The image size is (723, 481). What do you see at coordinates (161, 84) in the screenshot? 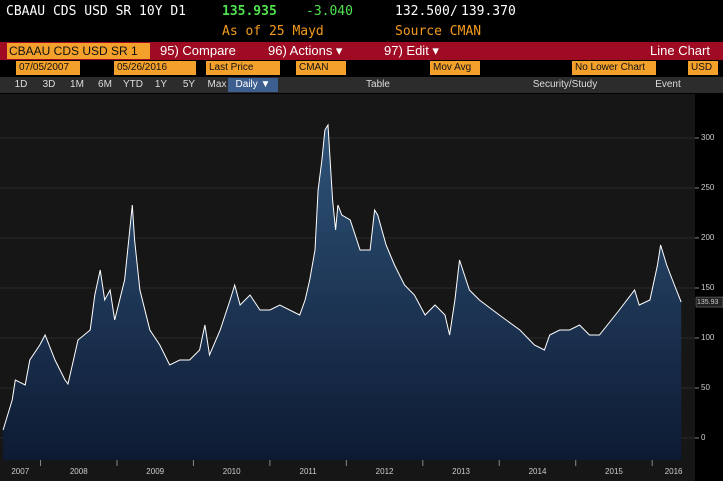
I see `range-button: 1Y` at bounding box center [161, 84].